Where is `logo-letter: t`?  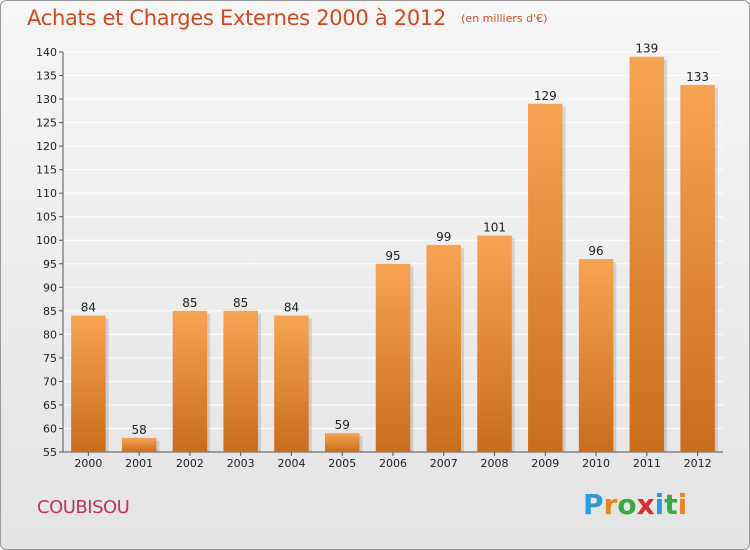 logo-letter: t is located at coordinates (671, 504).